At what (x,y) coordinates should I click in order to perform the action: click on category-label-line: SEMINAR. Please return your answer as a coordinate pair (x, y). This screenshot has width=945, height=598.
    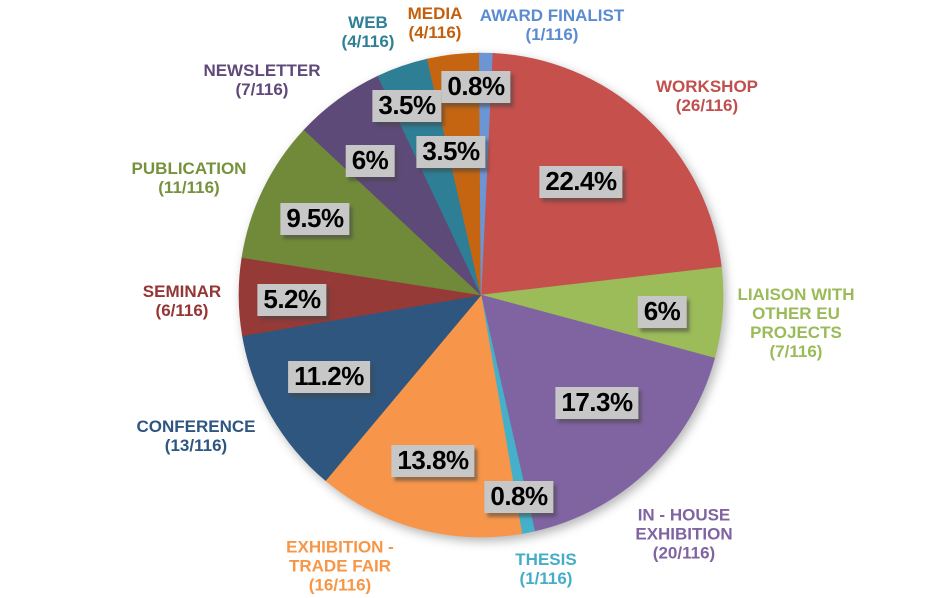
    Looking at the image, I should click on (182, 291).